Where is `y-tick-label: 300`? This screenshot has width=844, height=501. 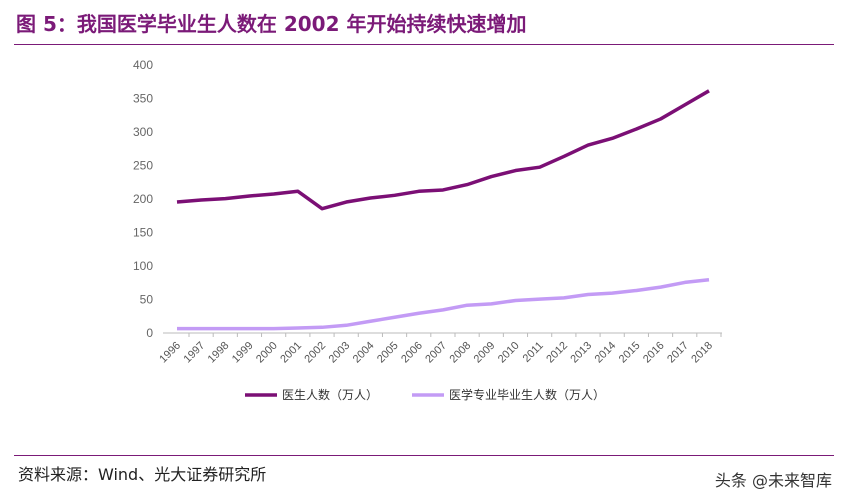 y-tick-label: 300 is located at coordinates (143, 132).